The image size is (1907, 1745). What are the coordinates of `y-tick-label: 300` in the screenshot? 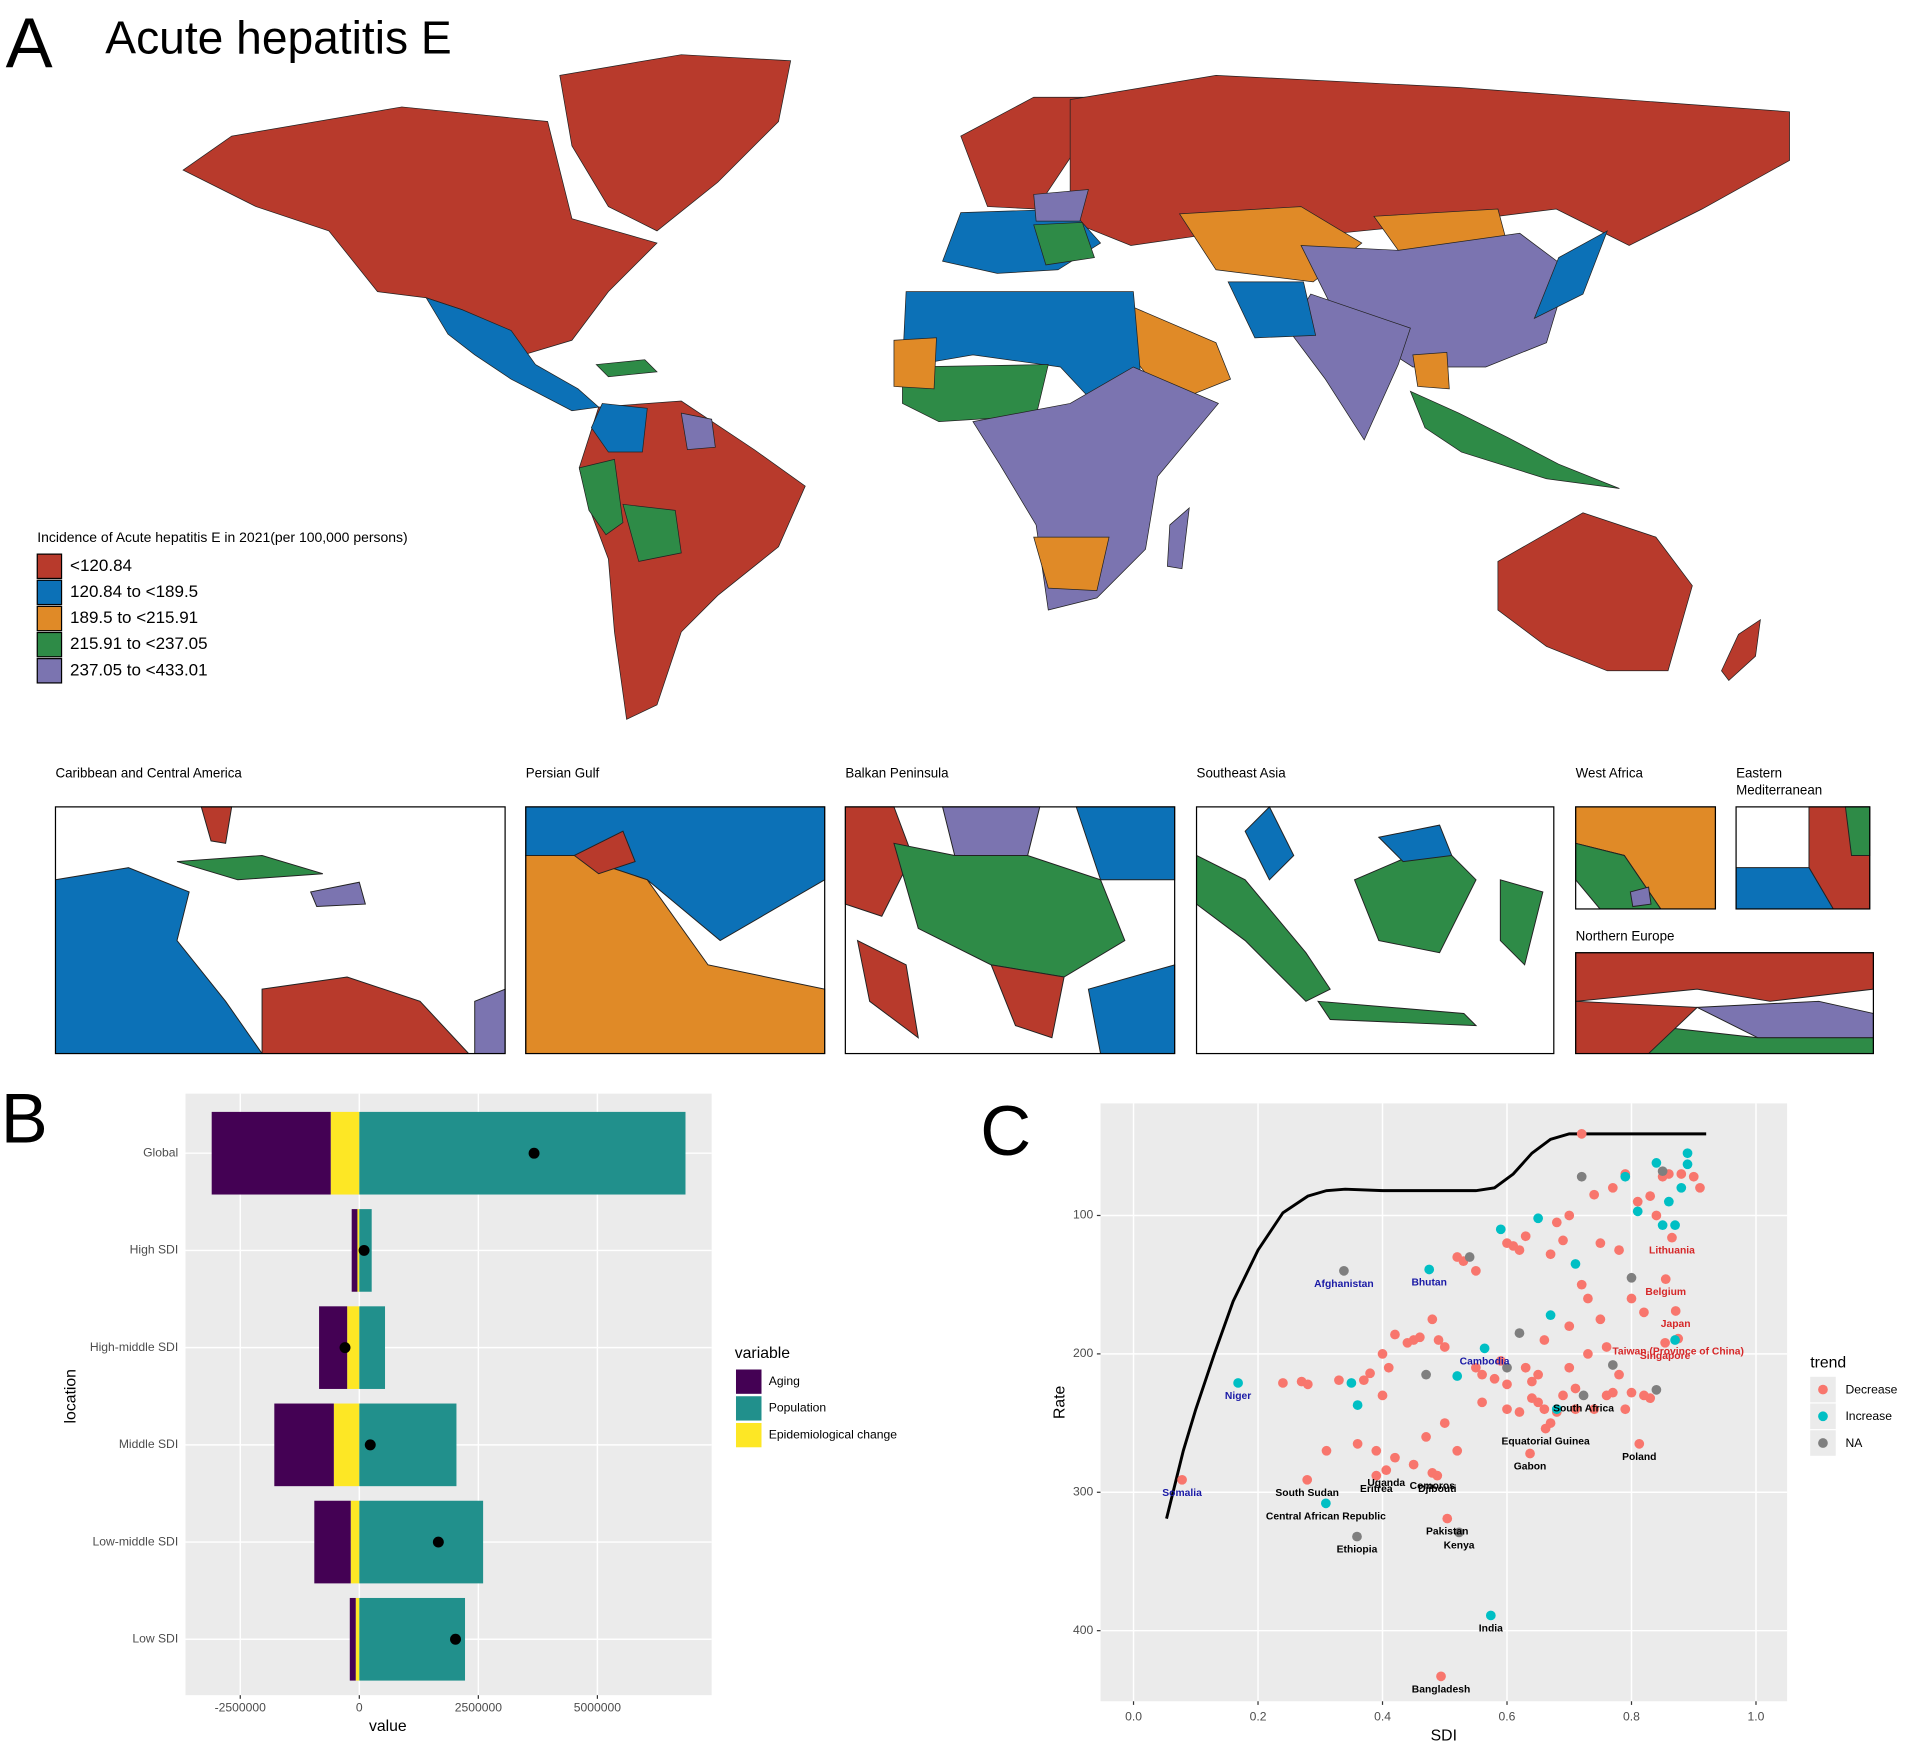 It's located at (1083, 1491).